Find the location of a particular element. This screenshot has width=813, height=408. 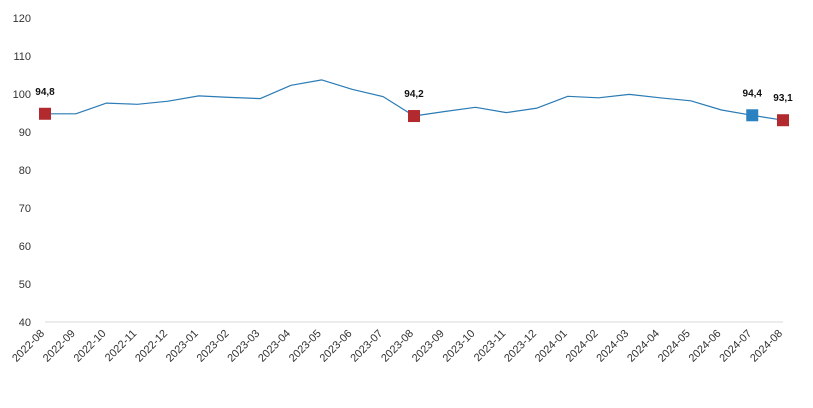

y-tick-label: 50 is located at coordinates (25, 285).